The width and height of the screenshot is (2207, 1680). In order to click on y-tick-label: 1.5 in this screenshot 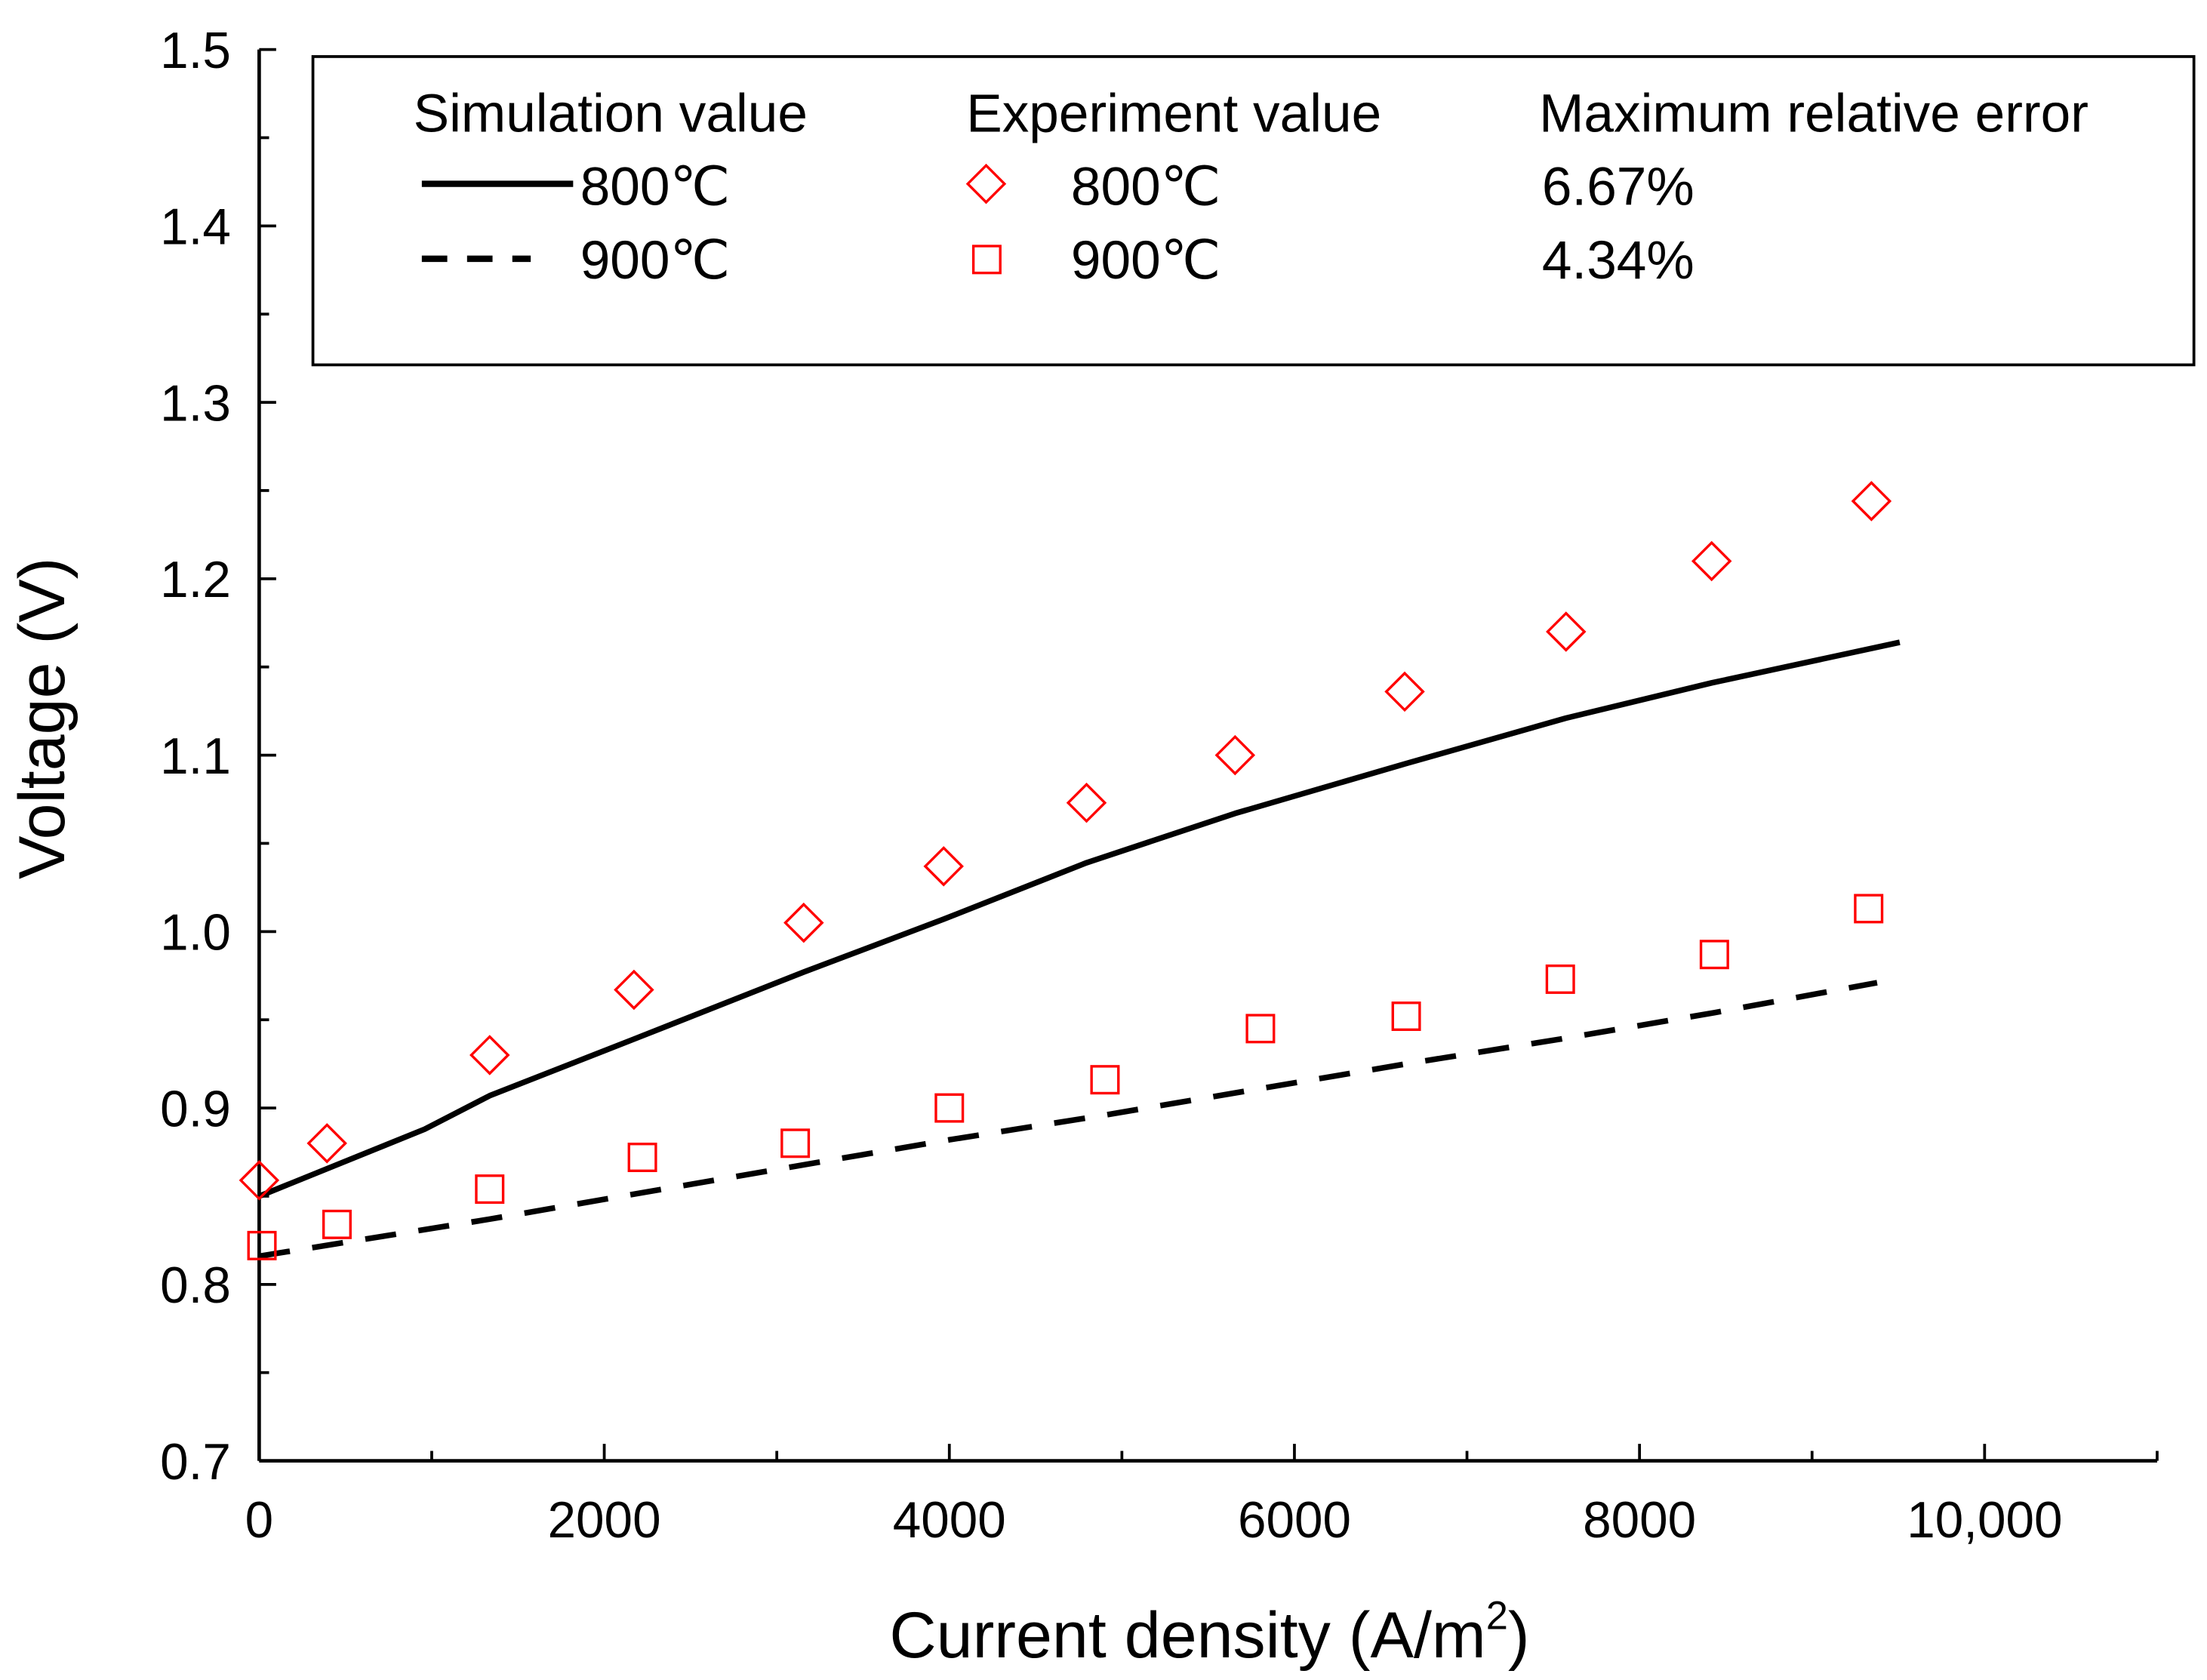, I will do `click(195, 51)`.